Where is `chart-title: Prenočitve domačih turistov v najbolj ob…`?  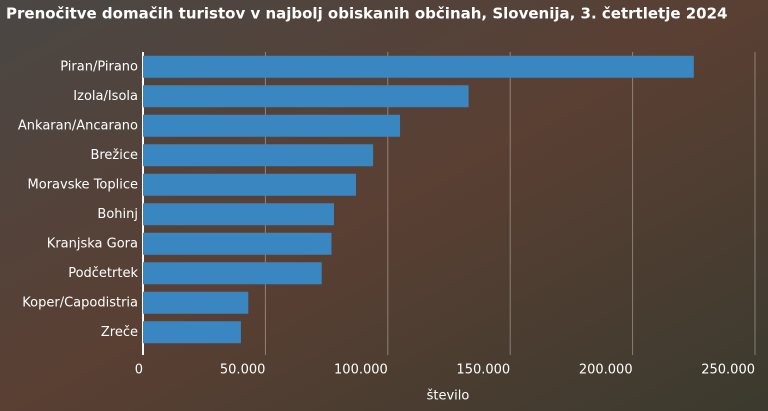 chart-title: Prenočitve domačih turistov v najbolj ob… is located at coordinates (366, 14).